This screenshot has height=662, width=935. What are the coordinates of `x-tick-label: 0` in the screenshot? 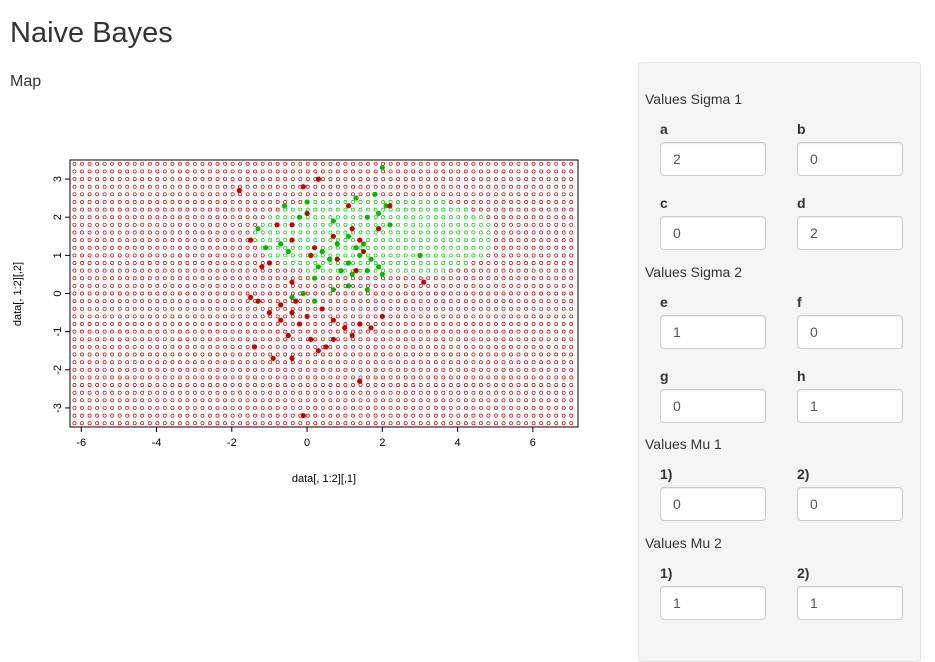 It's located at (307, 443).